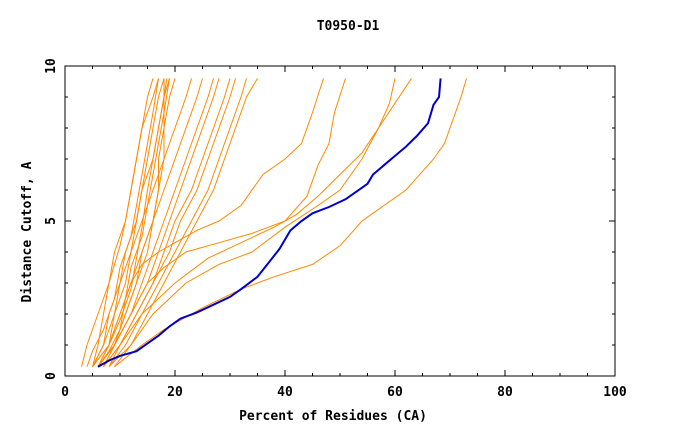 This screenshot has height=440, width=680. Describe the element at coordinates (51, 221) in the screenshot. I see `y-tick-label: 5` at that location.